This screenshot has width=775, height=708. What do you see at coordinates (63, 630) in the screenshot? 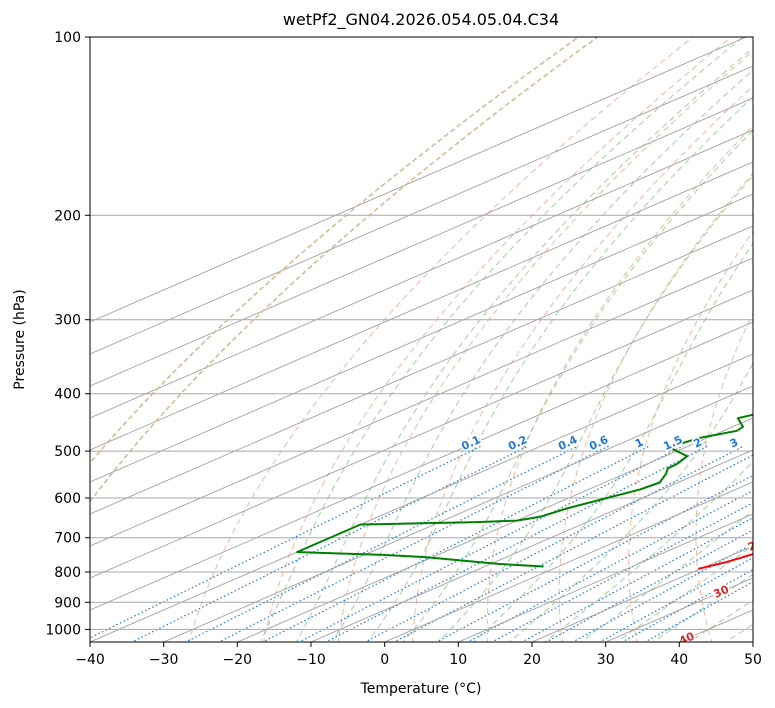
I see `y-tick-label: 1000` at bounding box center [63, 630].